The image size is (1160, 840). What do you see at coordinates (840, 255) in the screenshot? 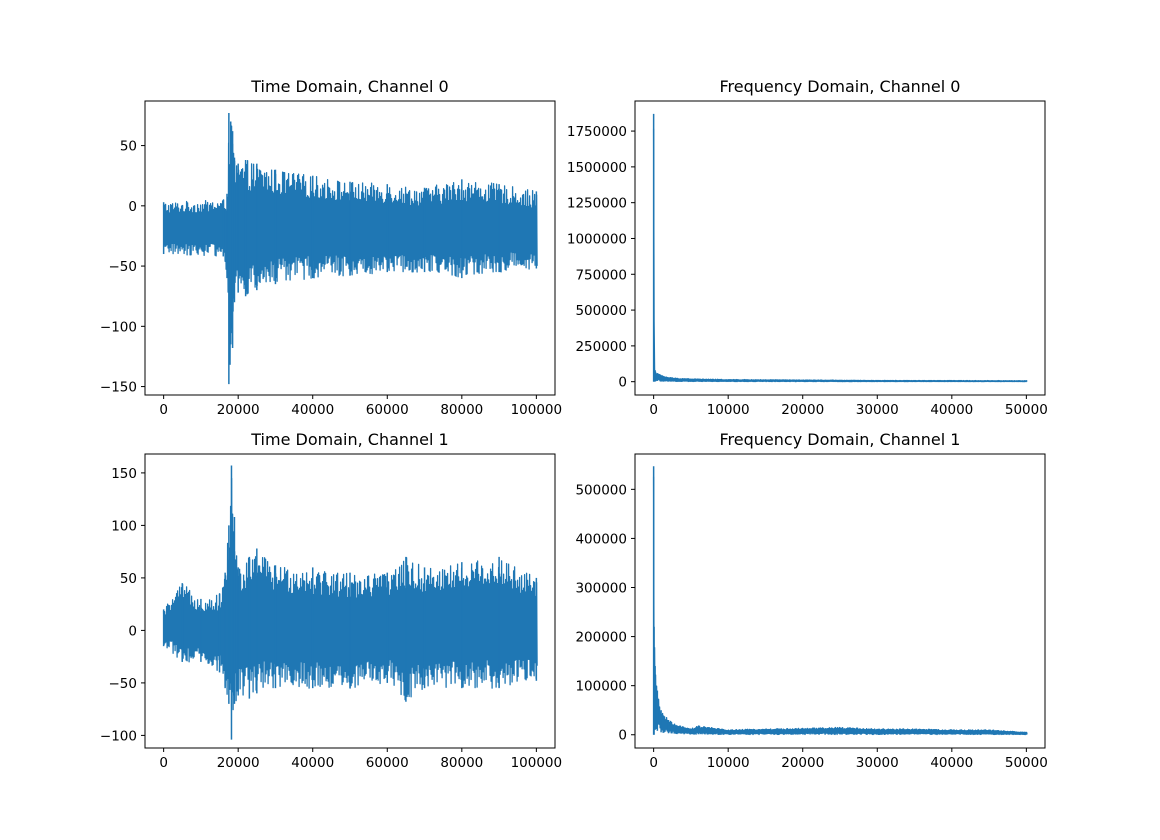
I see `series-line` at bounding box center [840, 255].